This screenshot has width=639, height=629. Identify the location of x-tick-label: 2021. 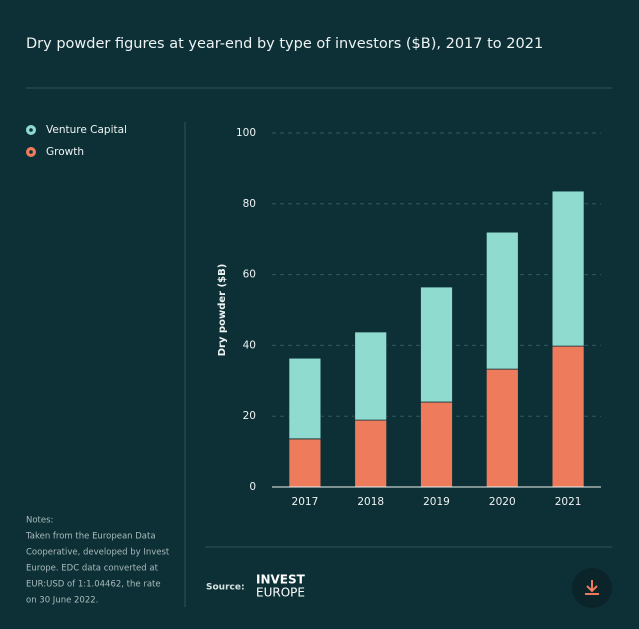
(568, 502).